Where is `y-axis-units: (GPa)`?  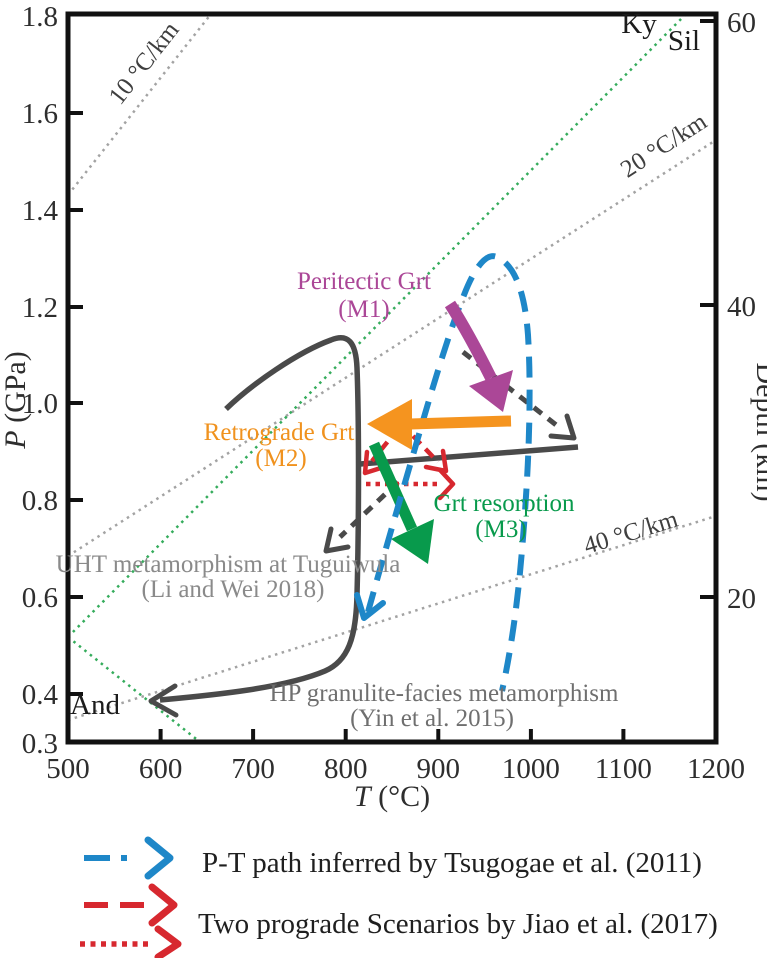 y-axis-units: (GPa) is located at coordinates (16, 390).